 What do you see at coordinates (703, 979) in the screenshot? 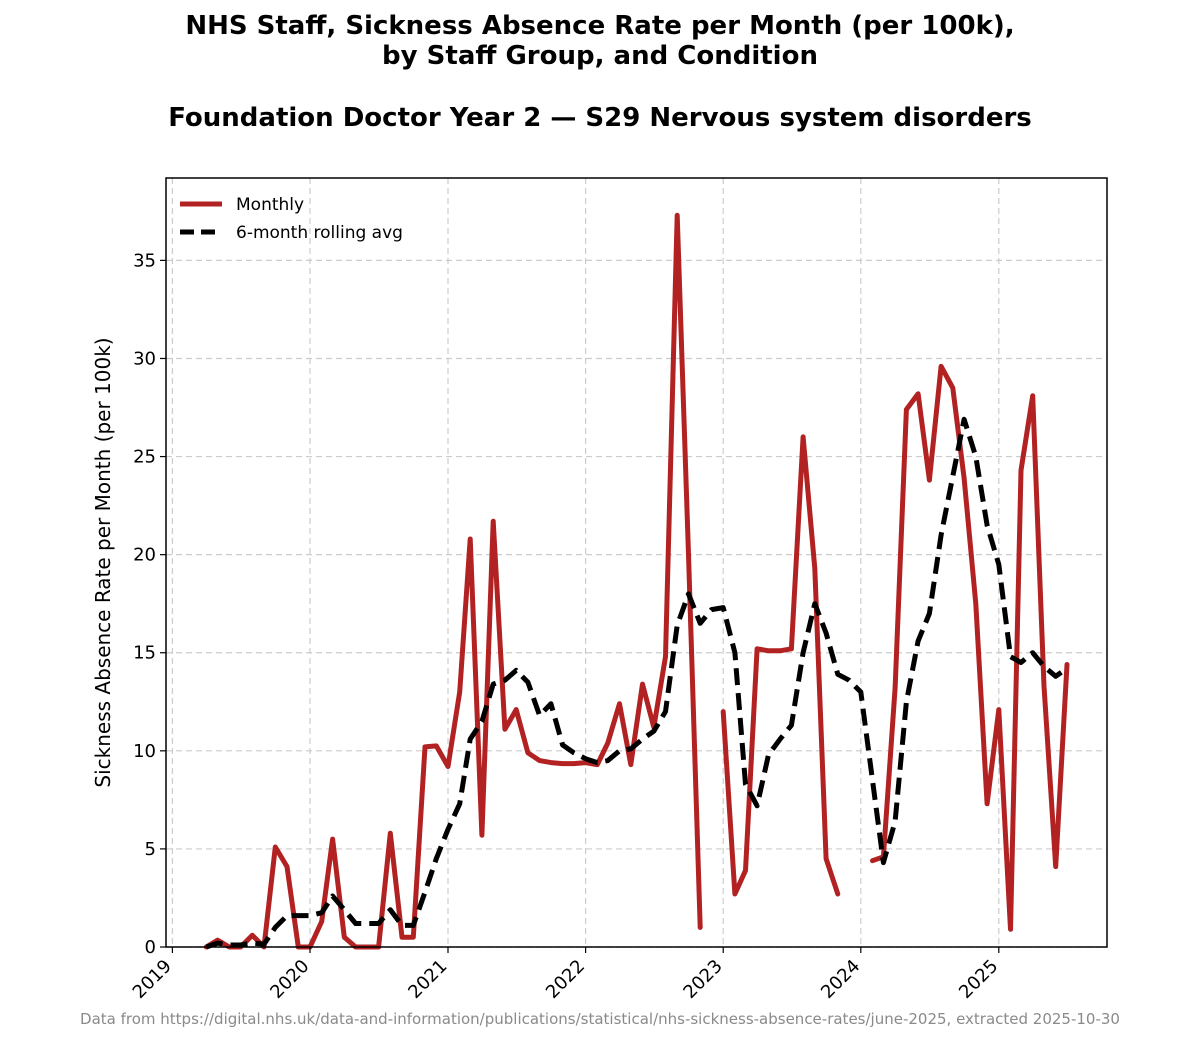
I see `x-tick-label: 2023` at bounding box center [703, 979].